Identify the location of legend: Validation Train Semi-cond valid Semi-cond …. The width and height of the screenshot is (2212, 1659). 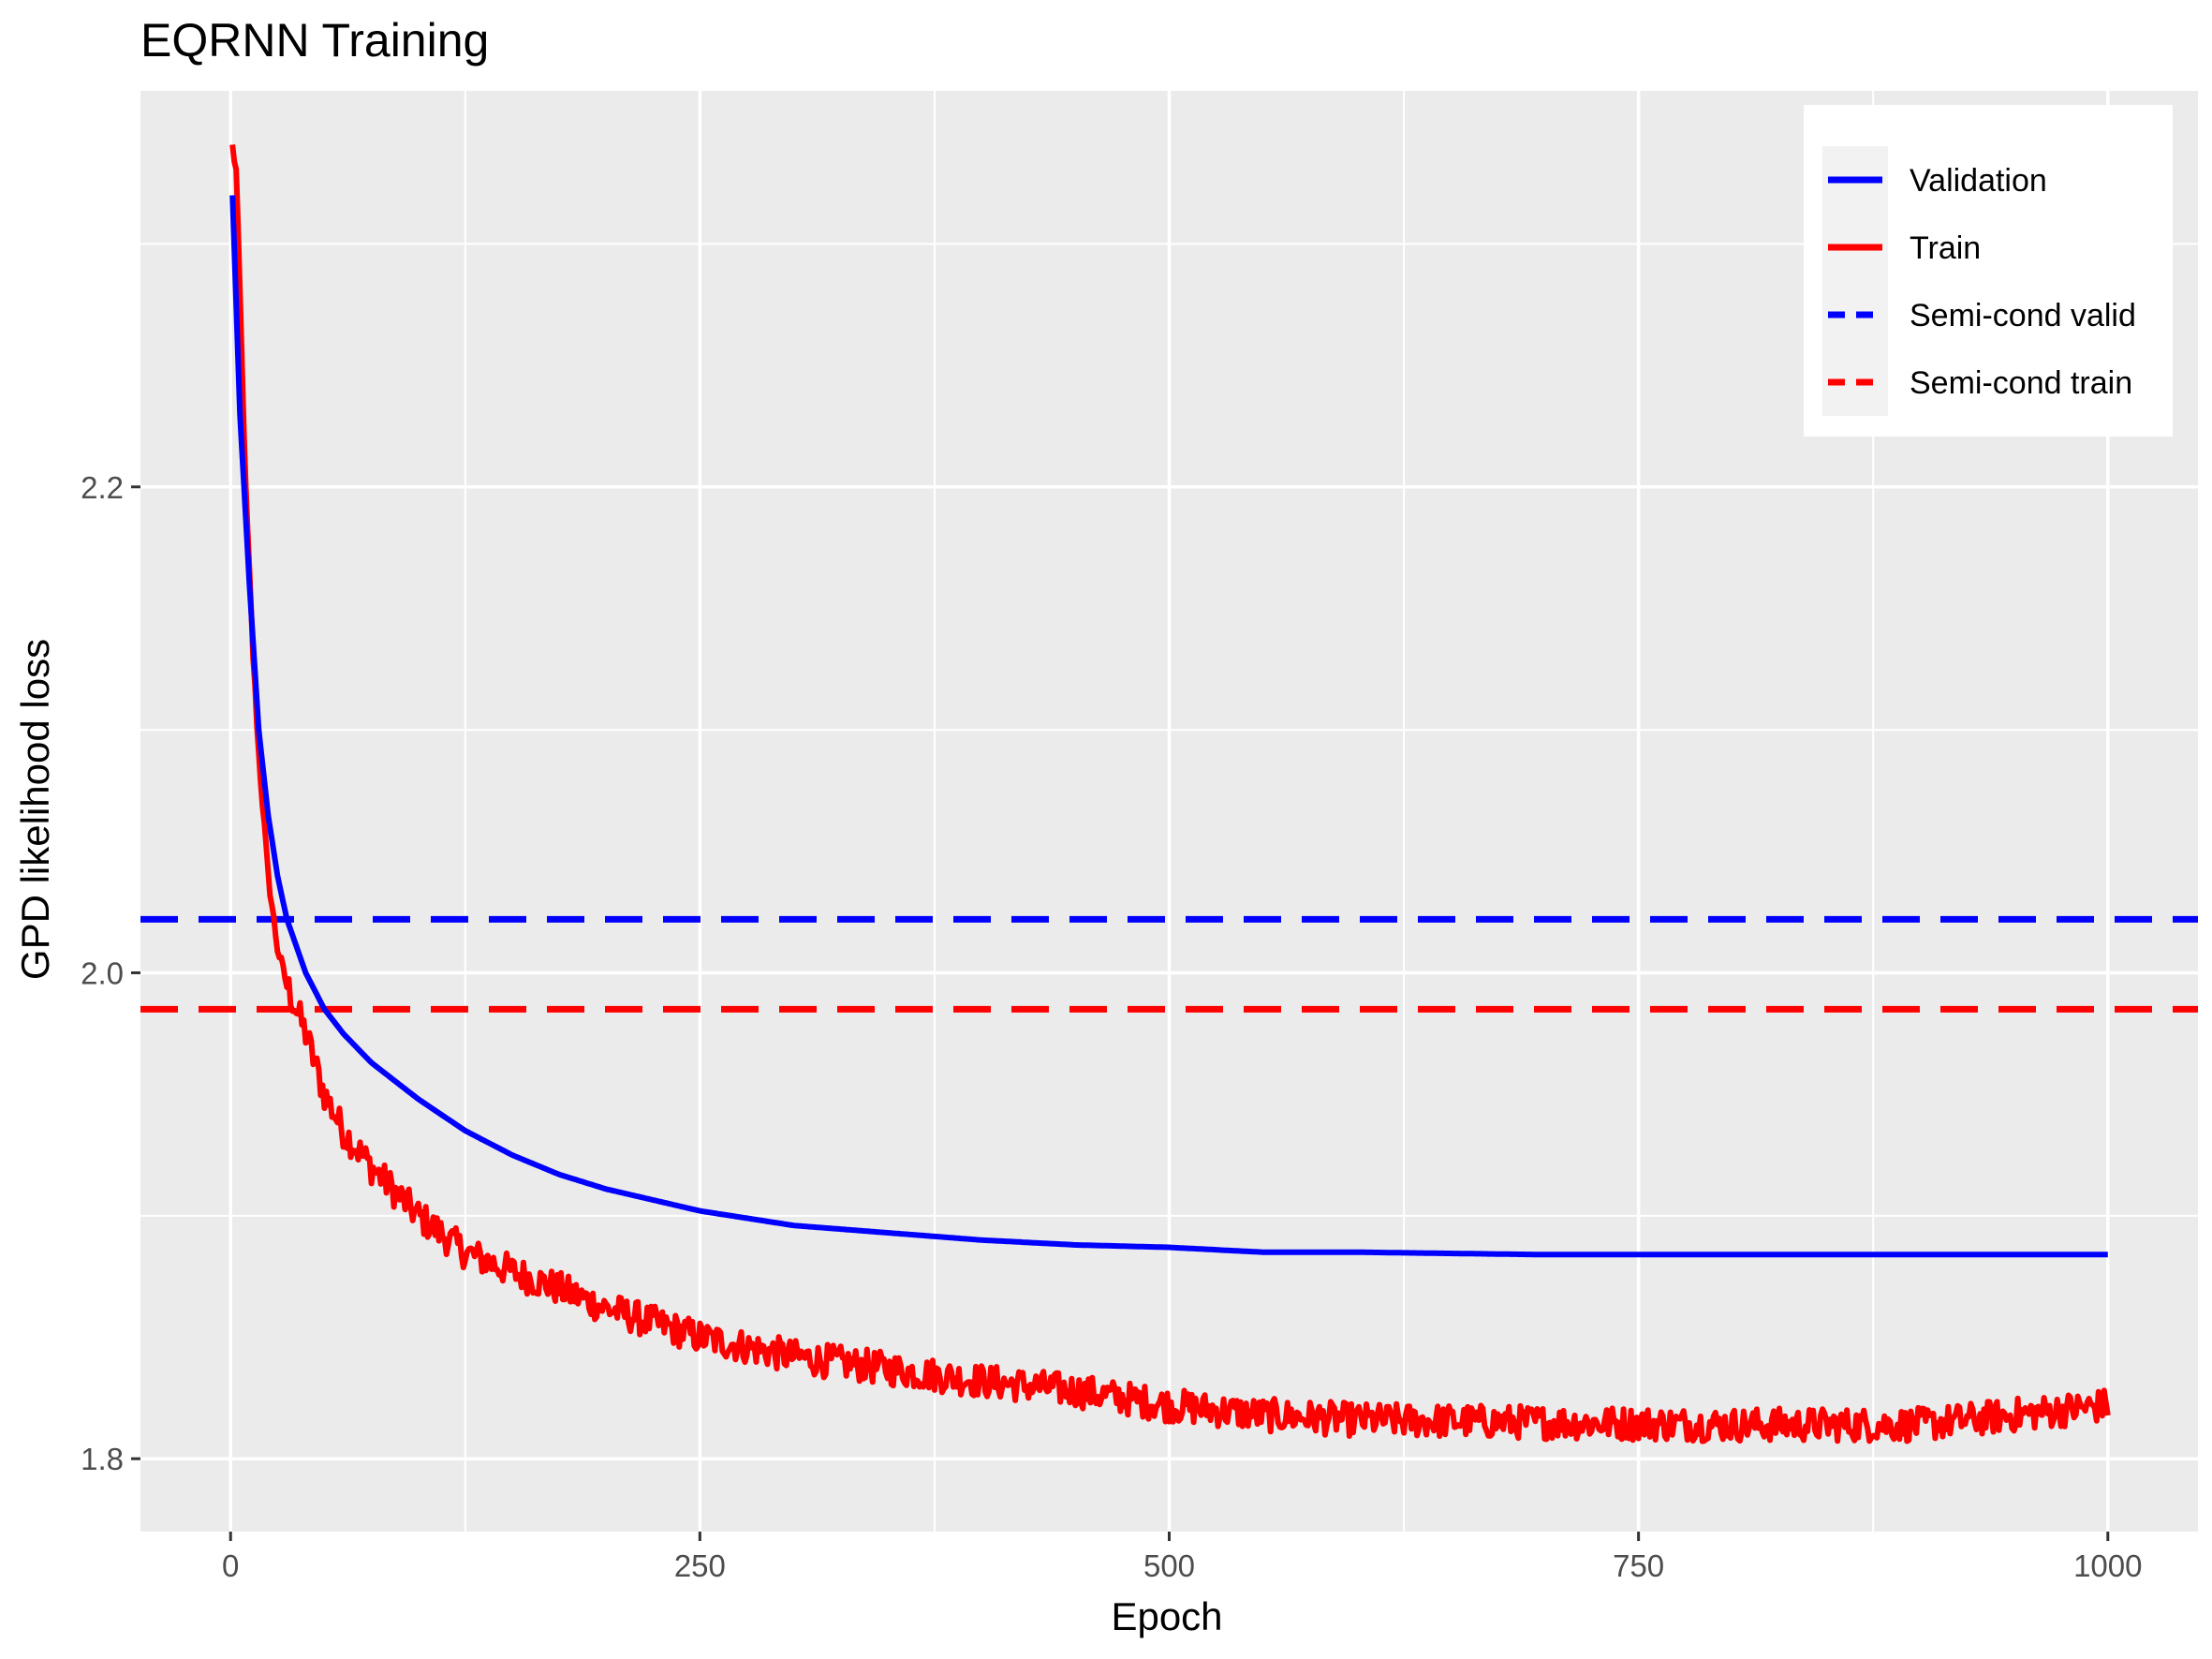
(1989, 271).